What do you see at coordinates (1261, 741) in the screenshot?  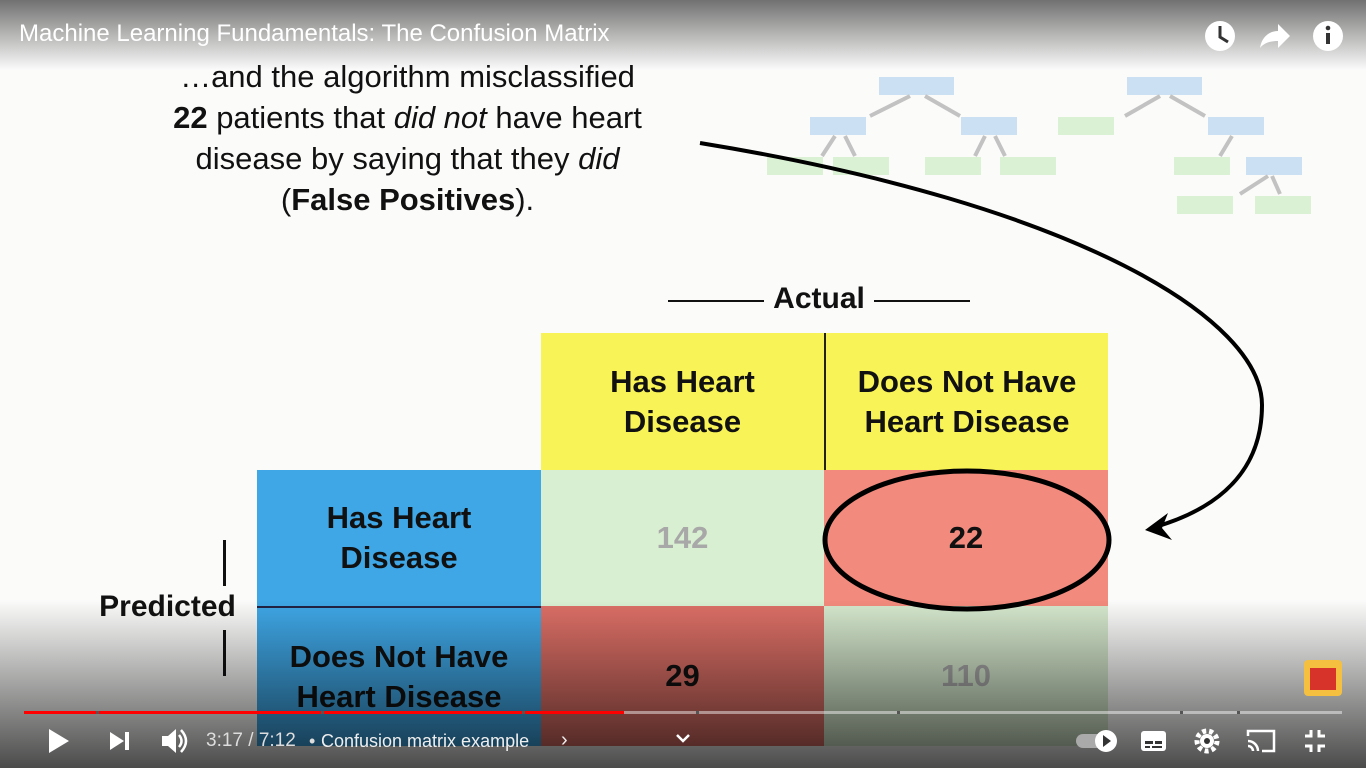 I see `cast-button` at bounding box center [1261, 741].